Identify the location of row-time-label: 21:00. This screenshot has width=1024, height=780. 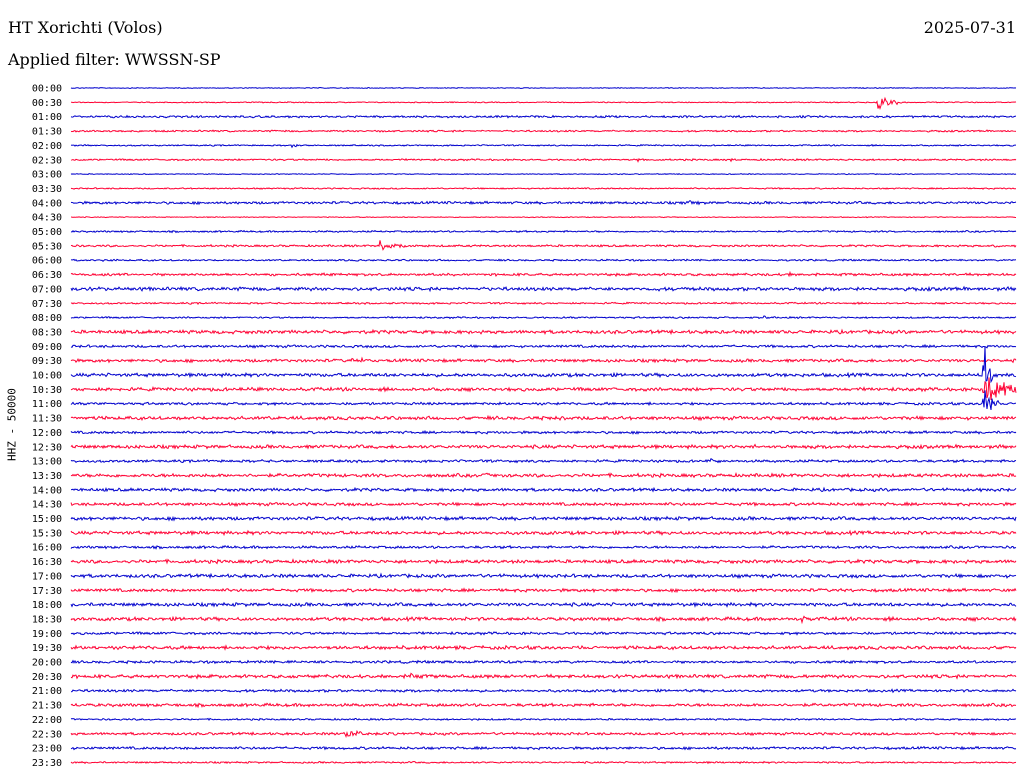
(47, 691).